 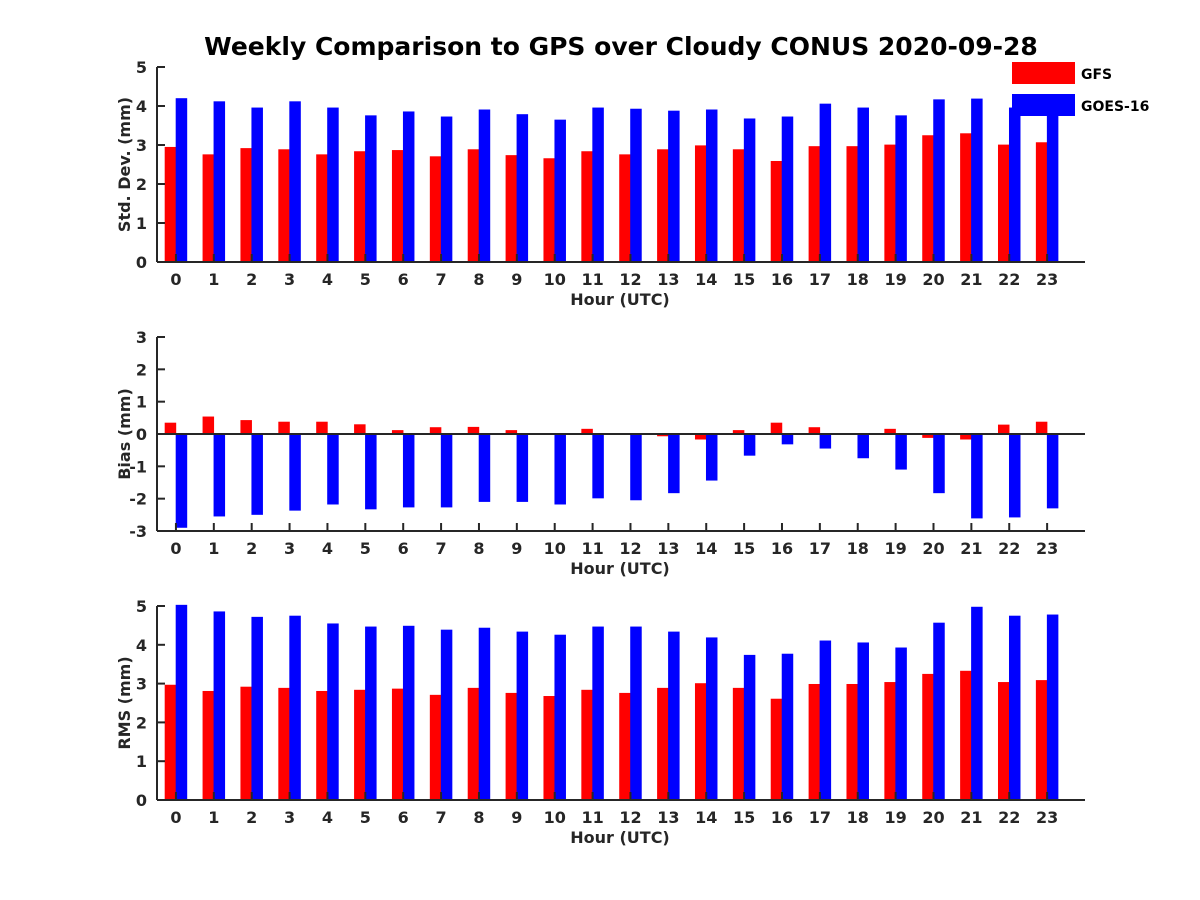 What do you see at coordinates (706, 817) in the screenshot?
I see `x-tick-label: 14` at bounding box center [706, 817].